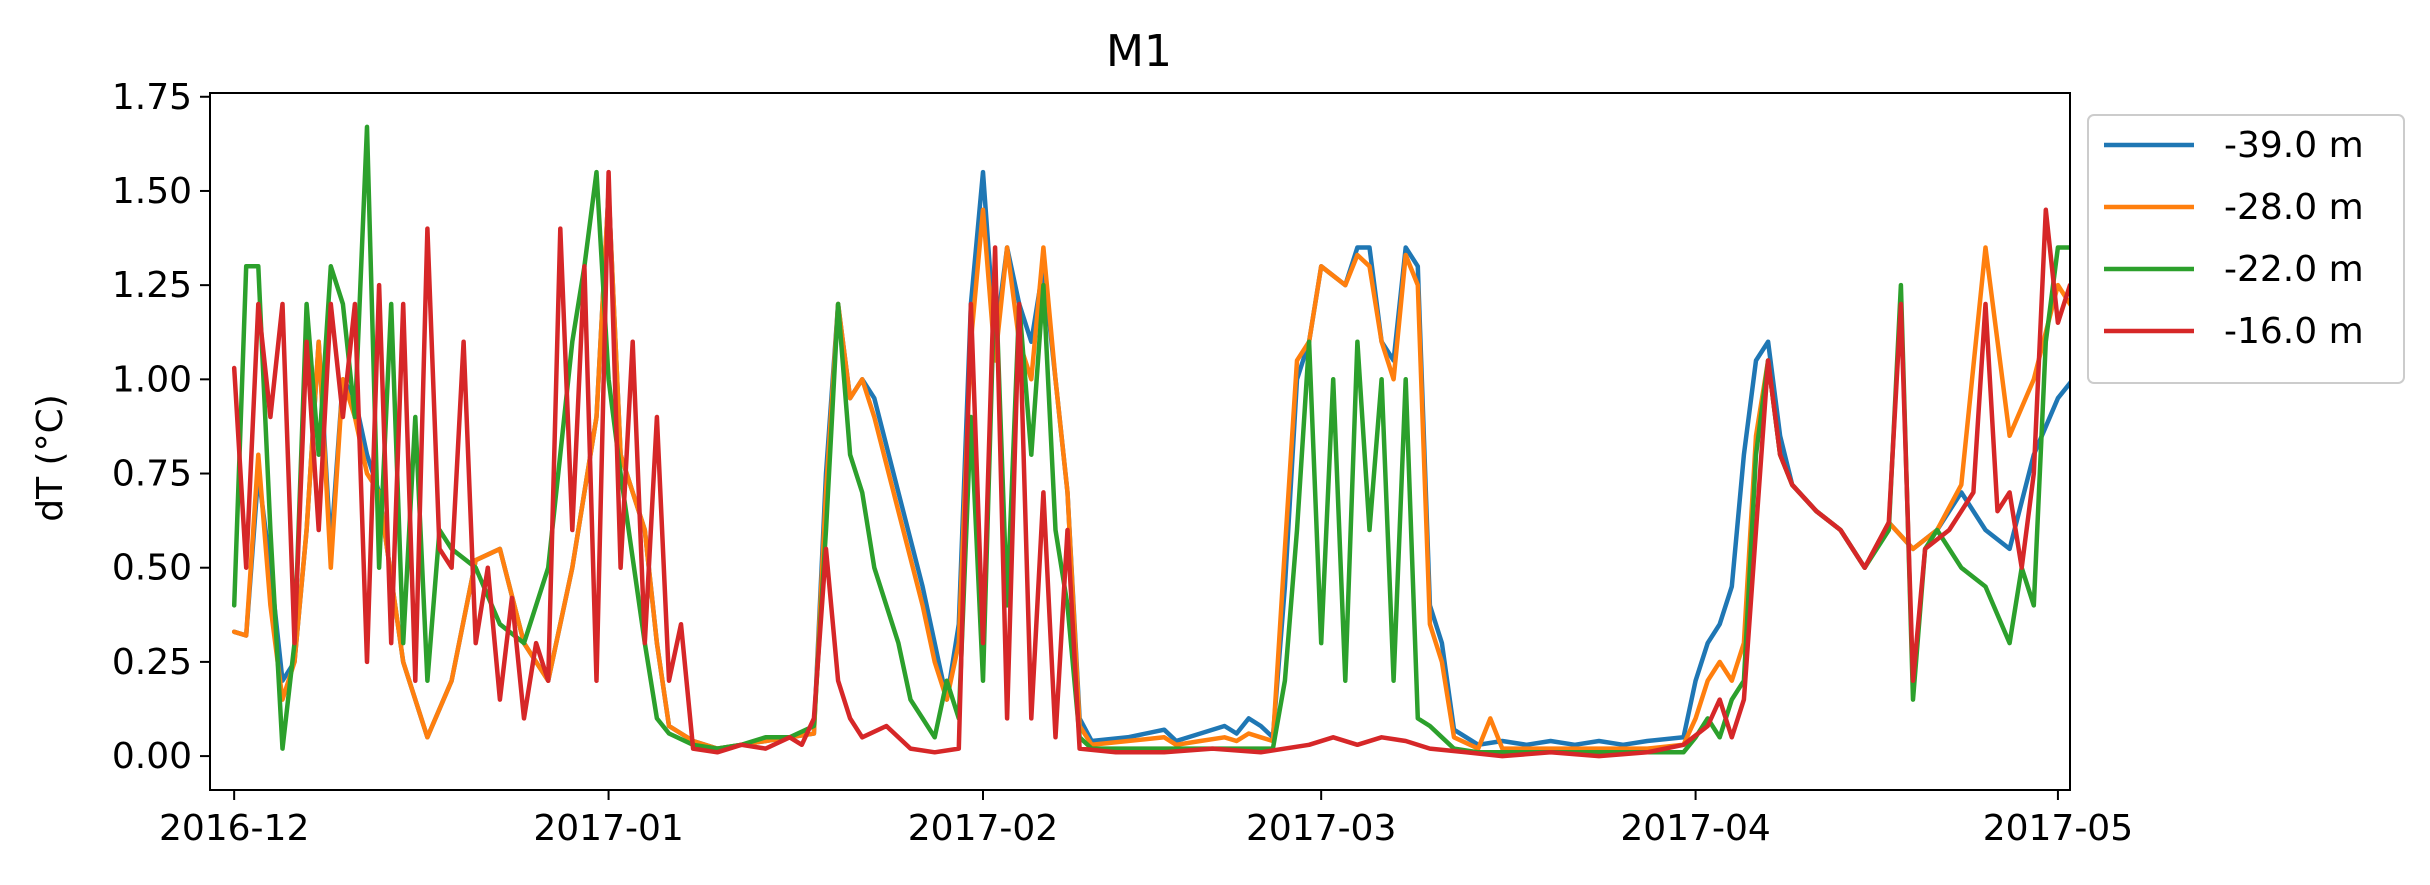 Image resolution: width=2430 pixels, height=885 pixels. I want to click on y-tick-label: 0.25, so click(152, 662).